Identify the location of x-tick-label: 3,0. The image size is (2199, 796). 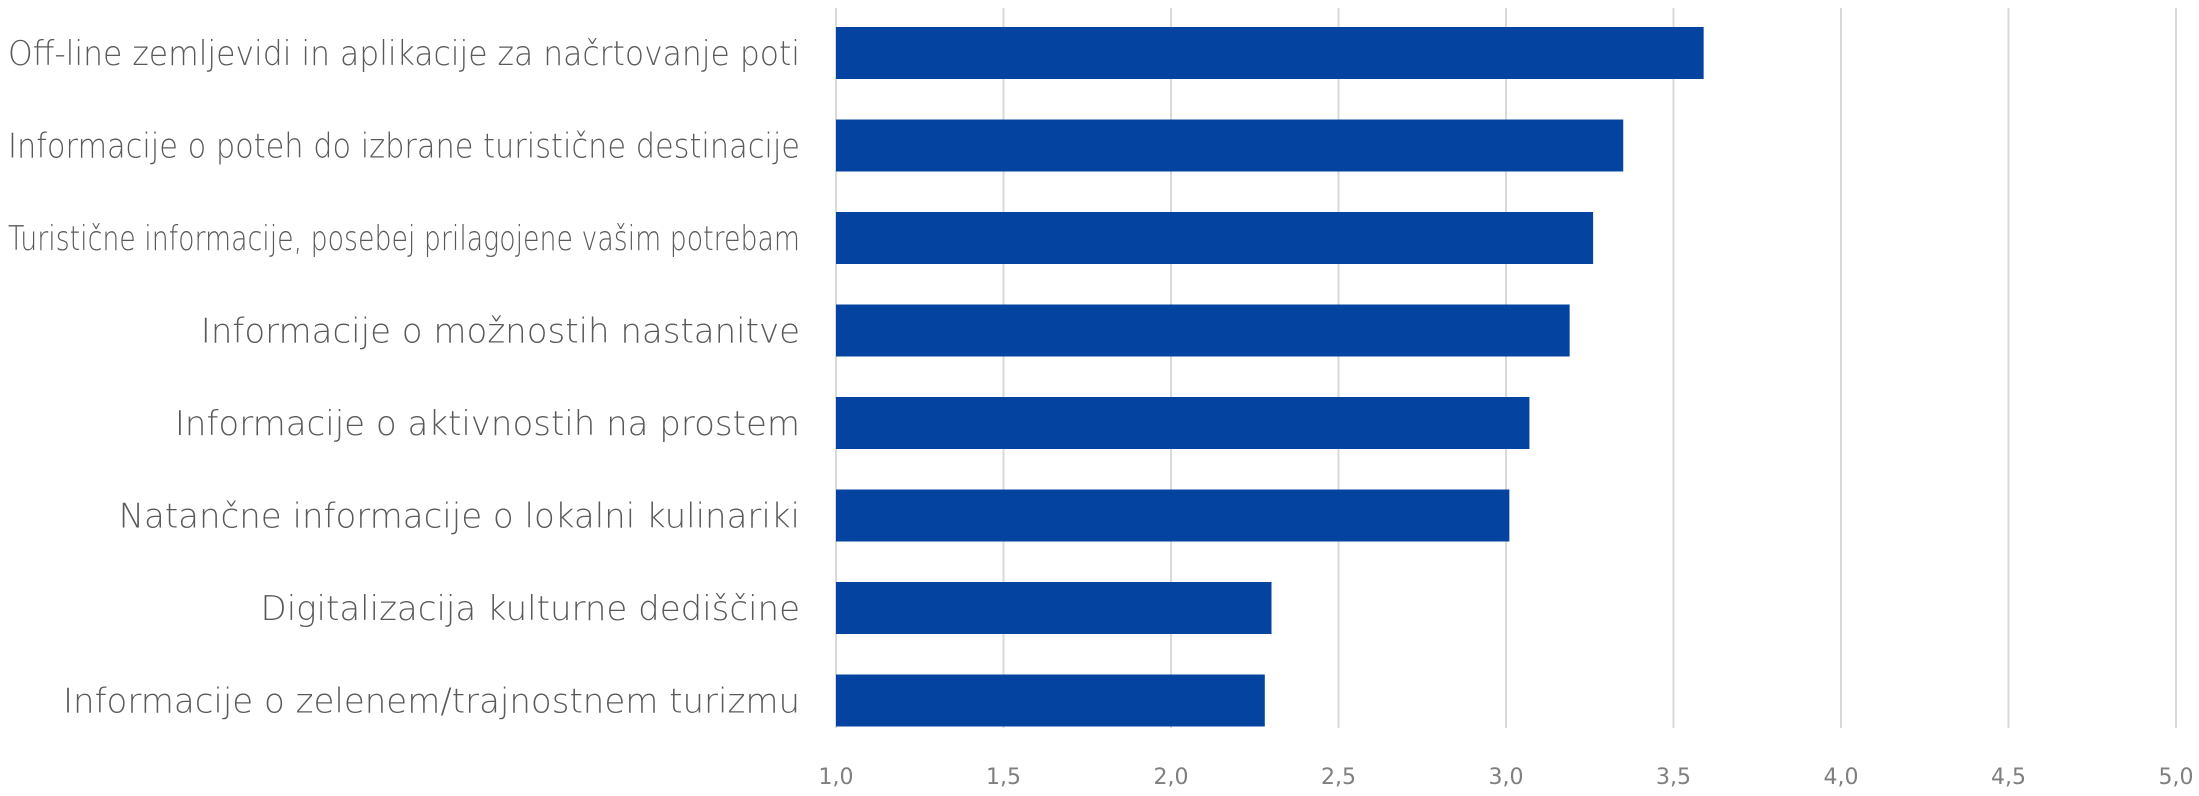
(1506, 777).